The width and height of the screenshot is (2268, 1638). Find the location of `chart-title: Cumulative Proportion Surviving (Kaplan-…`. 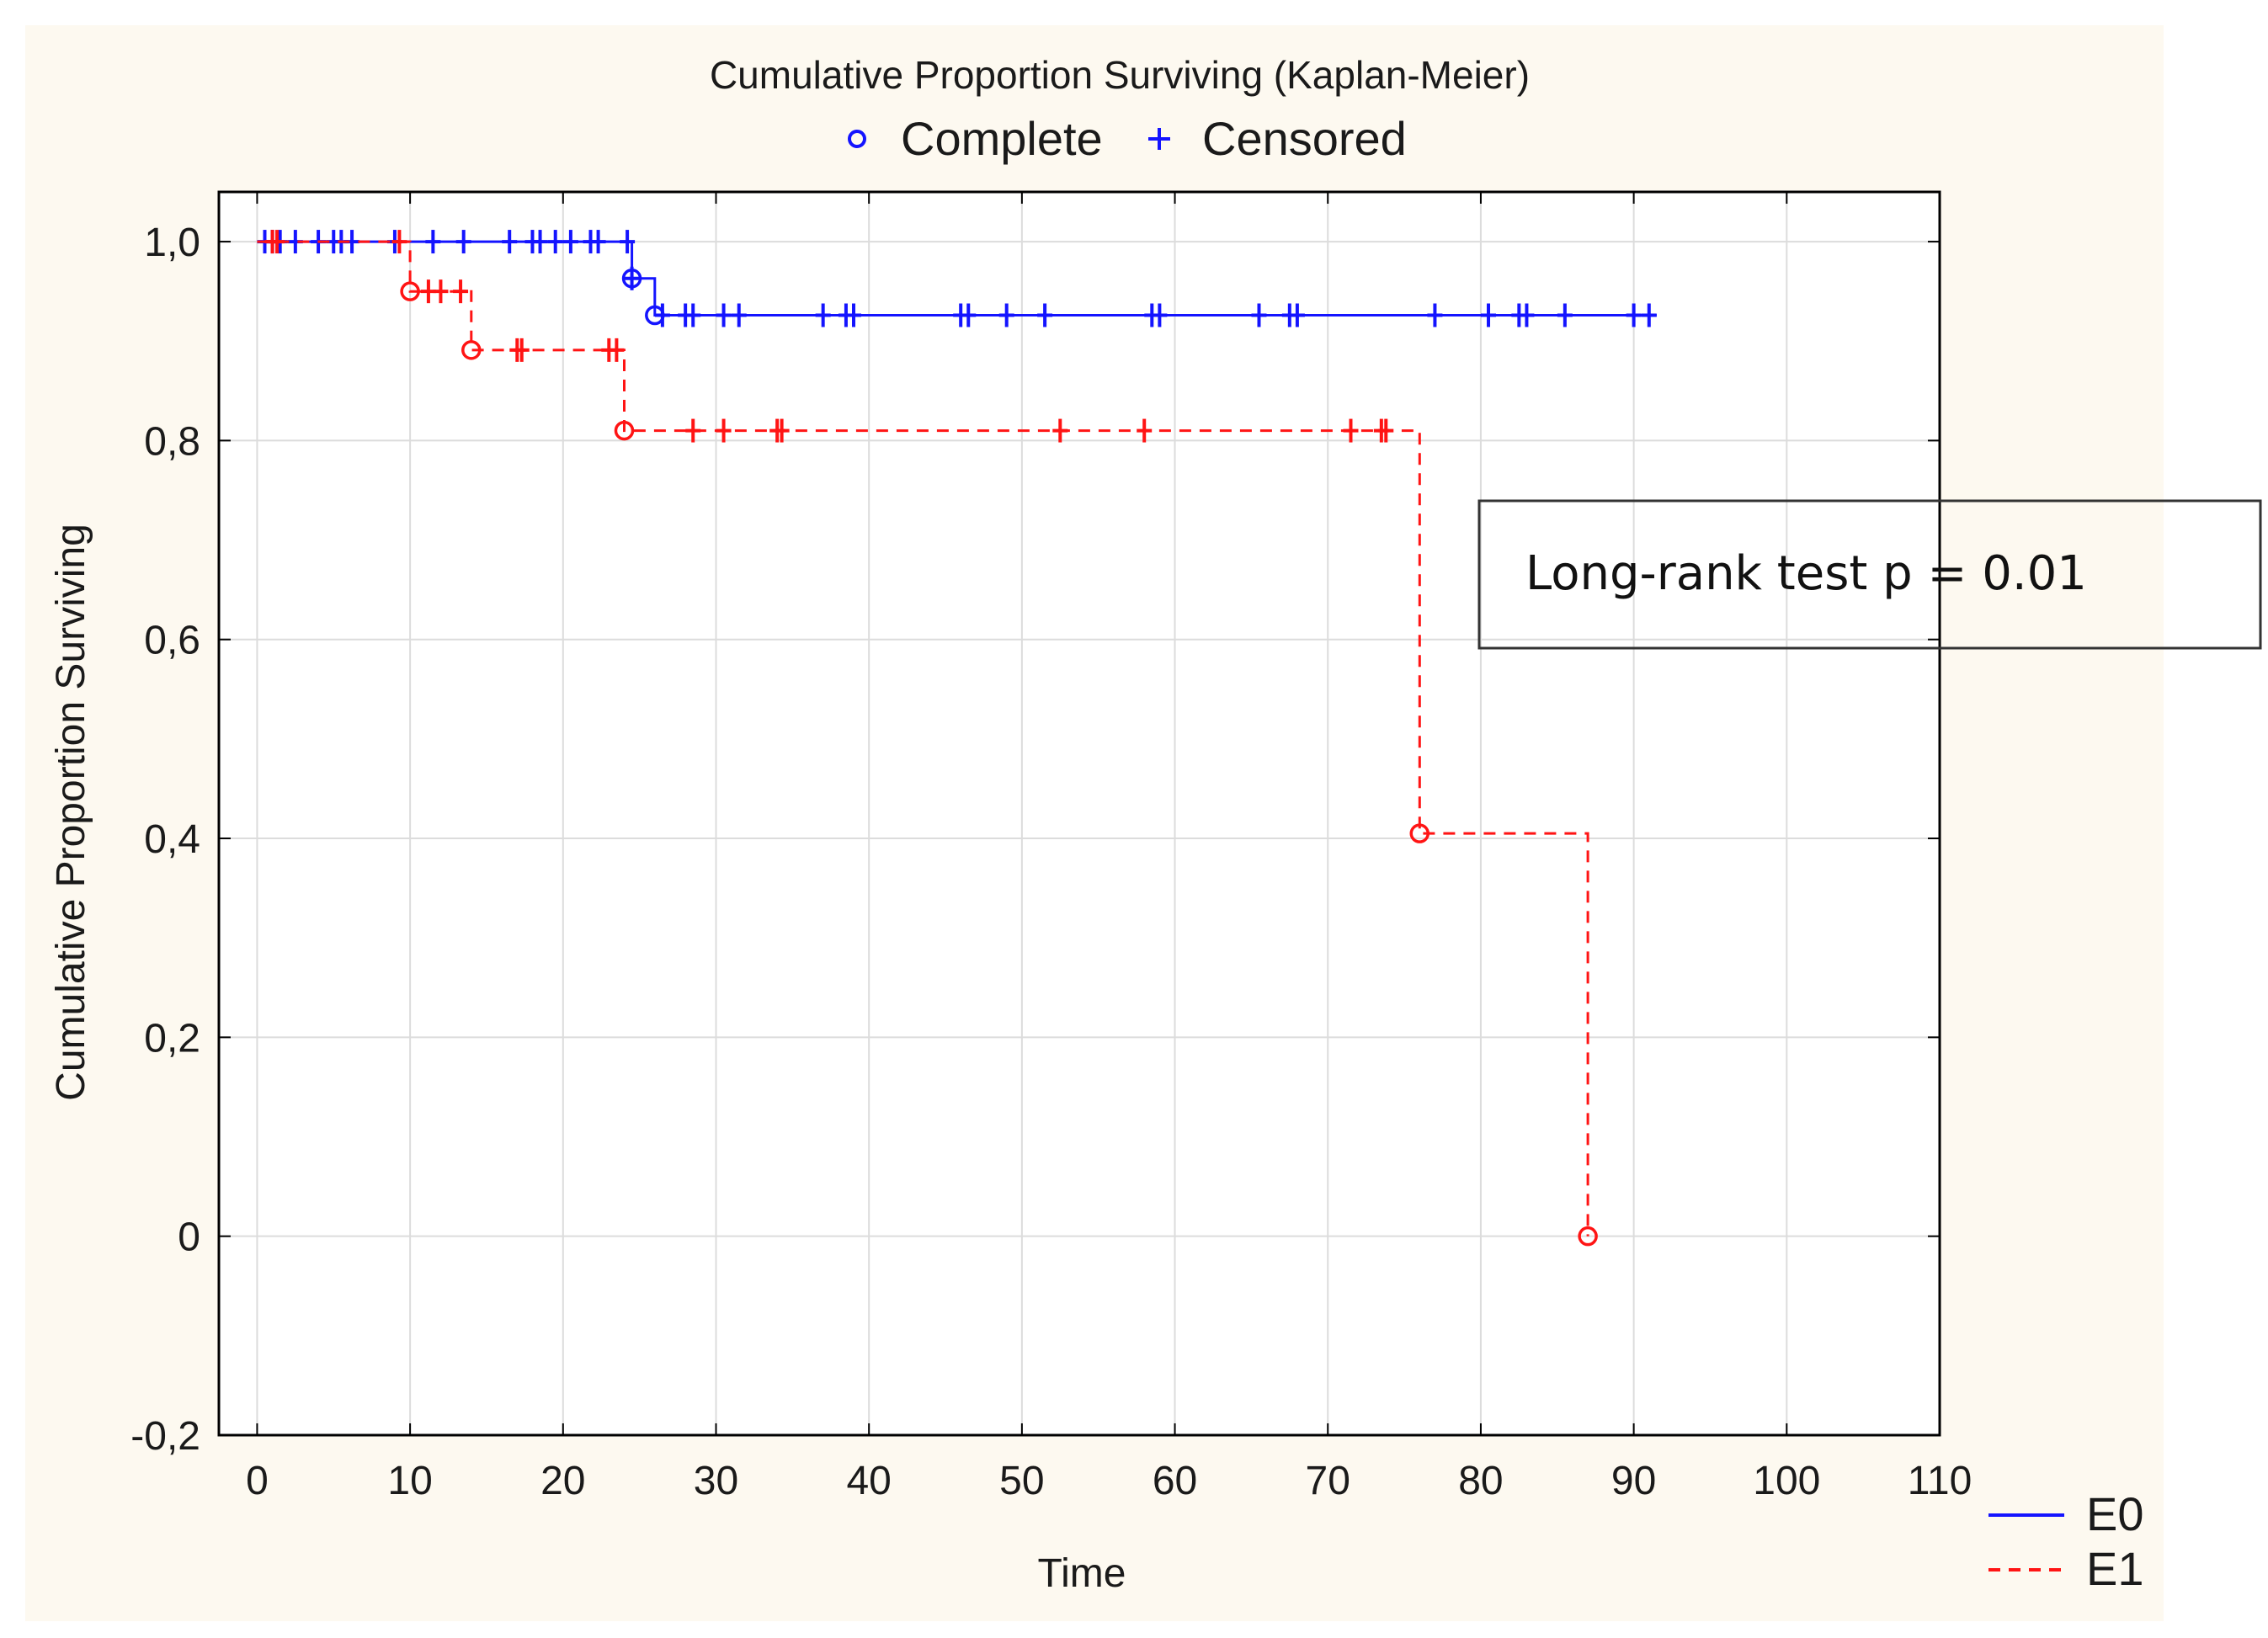

chart-title: Cumulative Proportion Surviving (Kaplan-… is located at coordinates (1120, 75).